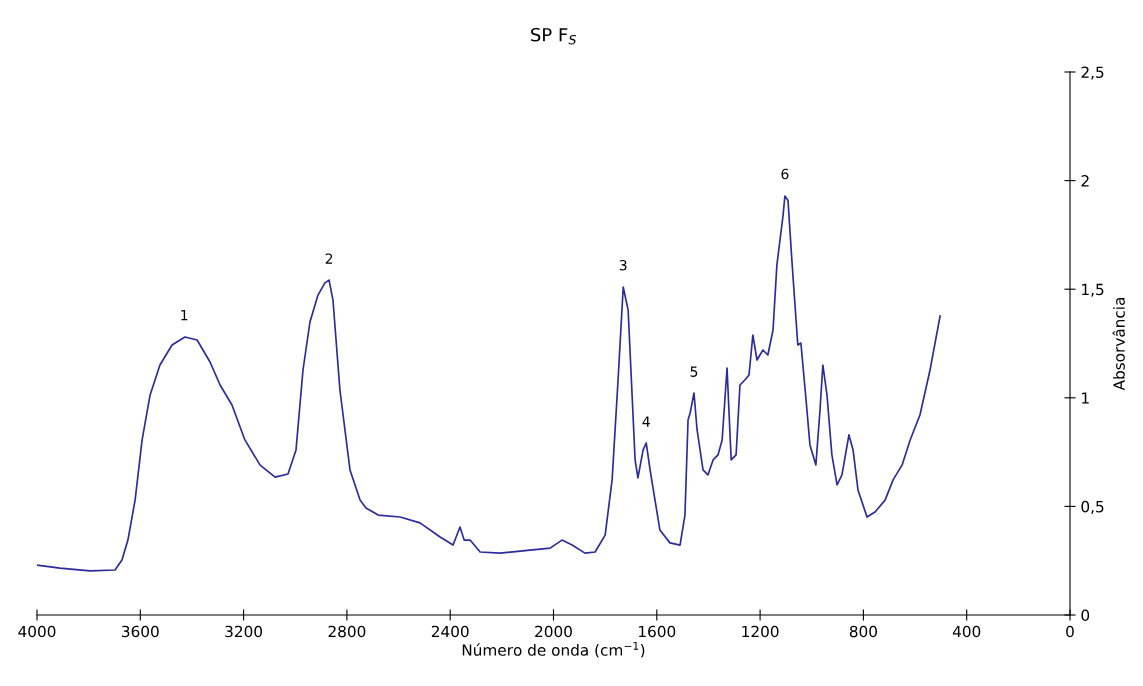 The height and width of the screenshot is (686, 1143). What do you see at coordinates (184, 315) in the screenshot?
I see `annotation: 1` at bounding box center [184, 315].